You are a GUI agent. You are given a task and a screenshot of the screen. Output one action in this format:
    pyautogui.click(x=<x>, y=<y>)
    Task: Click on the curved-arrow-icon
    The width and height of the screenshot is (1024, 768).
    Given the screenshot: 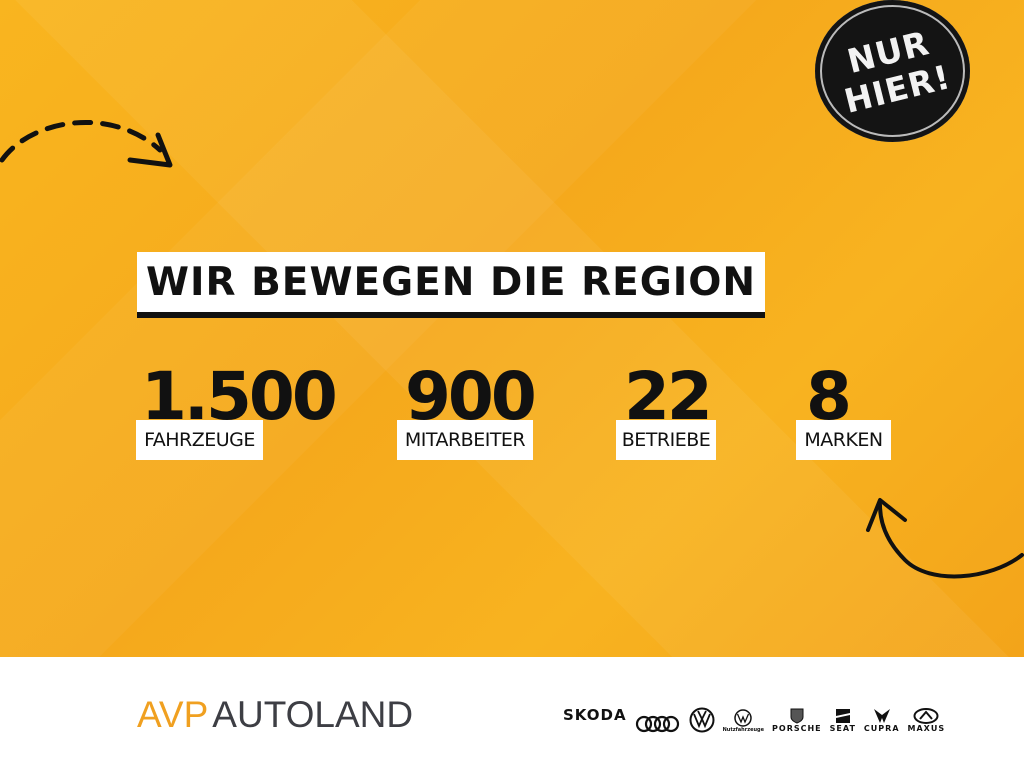 What is the action you would take?
    pyautogui.click(x=951, y=541)
    